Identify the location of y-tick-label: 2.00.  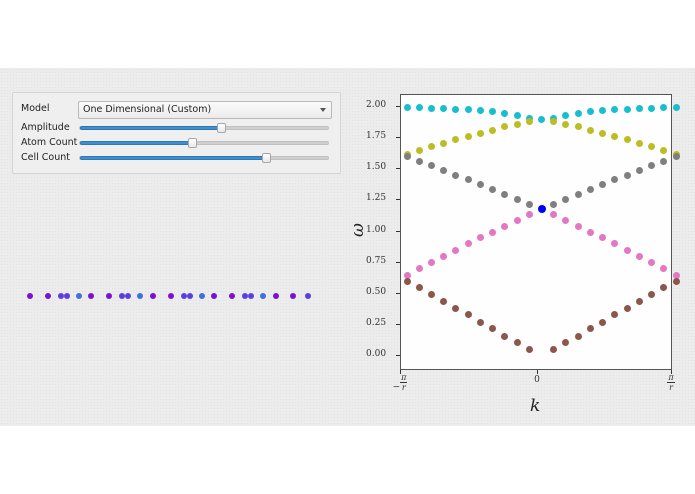
(376, 105).